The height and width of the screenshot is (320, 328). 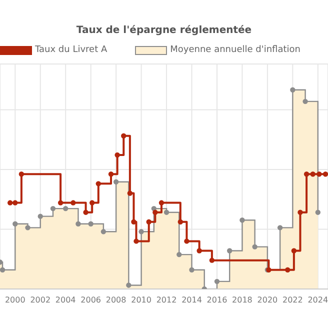 What do you see at coordinates (217, 300) in the screenshot?
I see `x-tick-label: 2016` at bounding box center [217, 300].